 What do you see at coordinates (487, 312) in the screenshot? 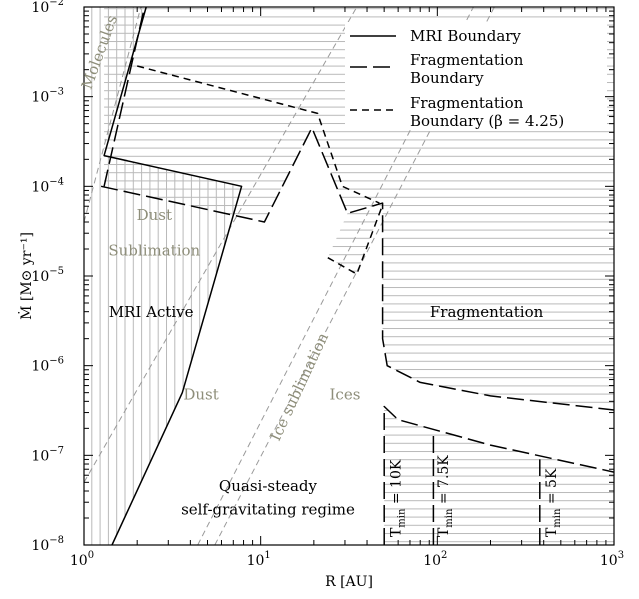
I see `annotation-fragmentation: Fragmentation` at bounding box center [487, 312].